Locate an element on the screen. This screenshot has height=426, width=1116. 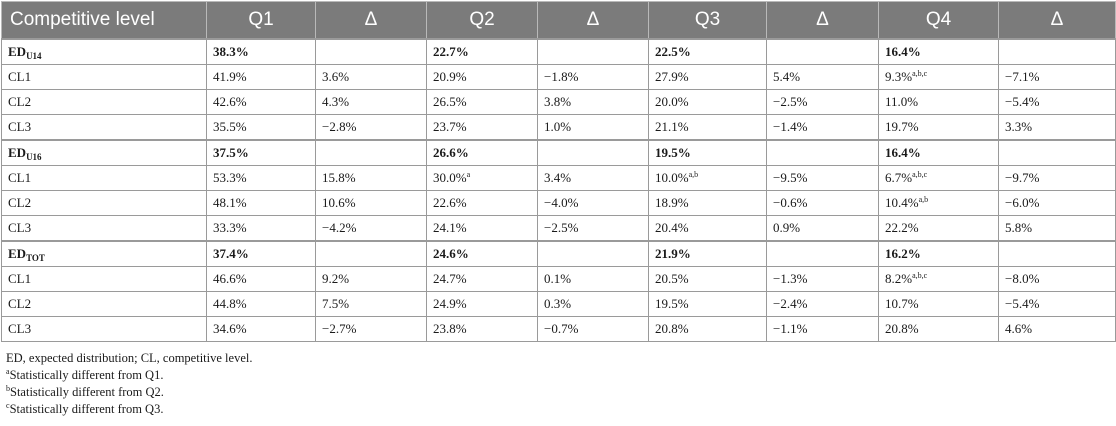
row-q3-value: 20.8% is located at coordinates (707, 329).